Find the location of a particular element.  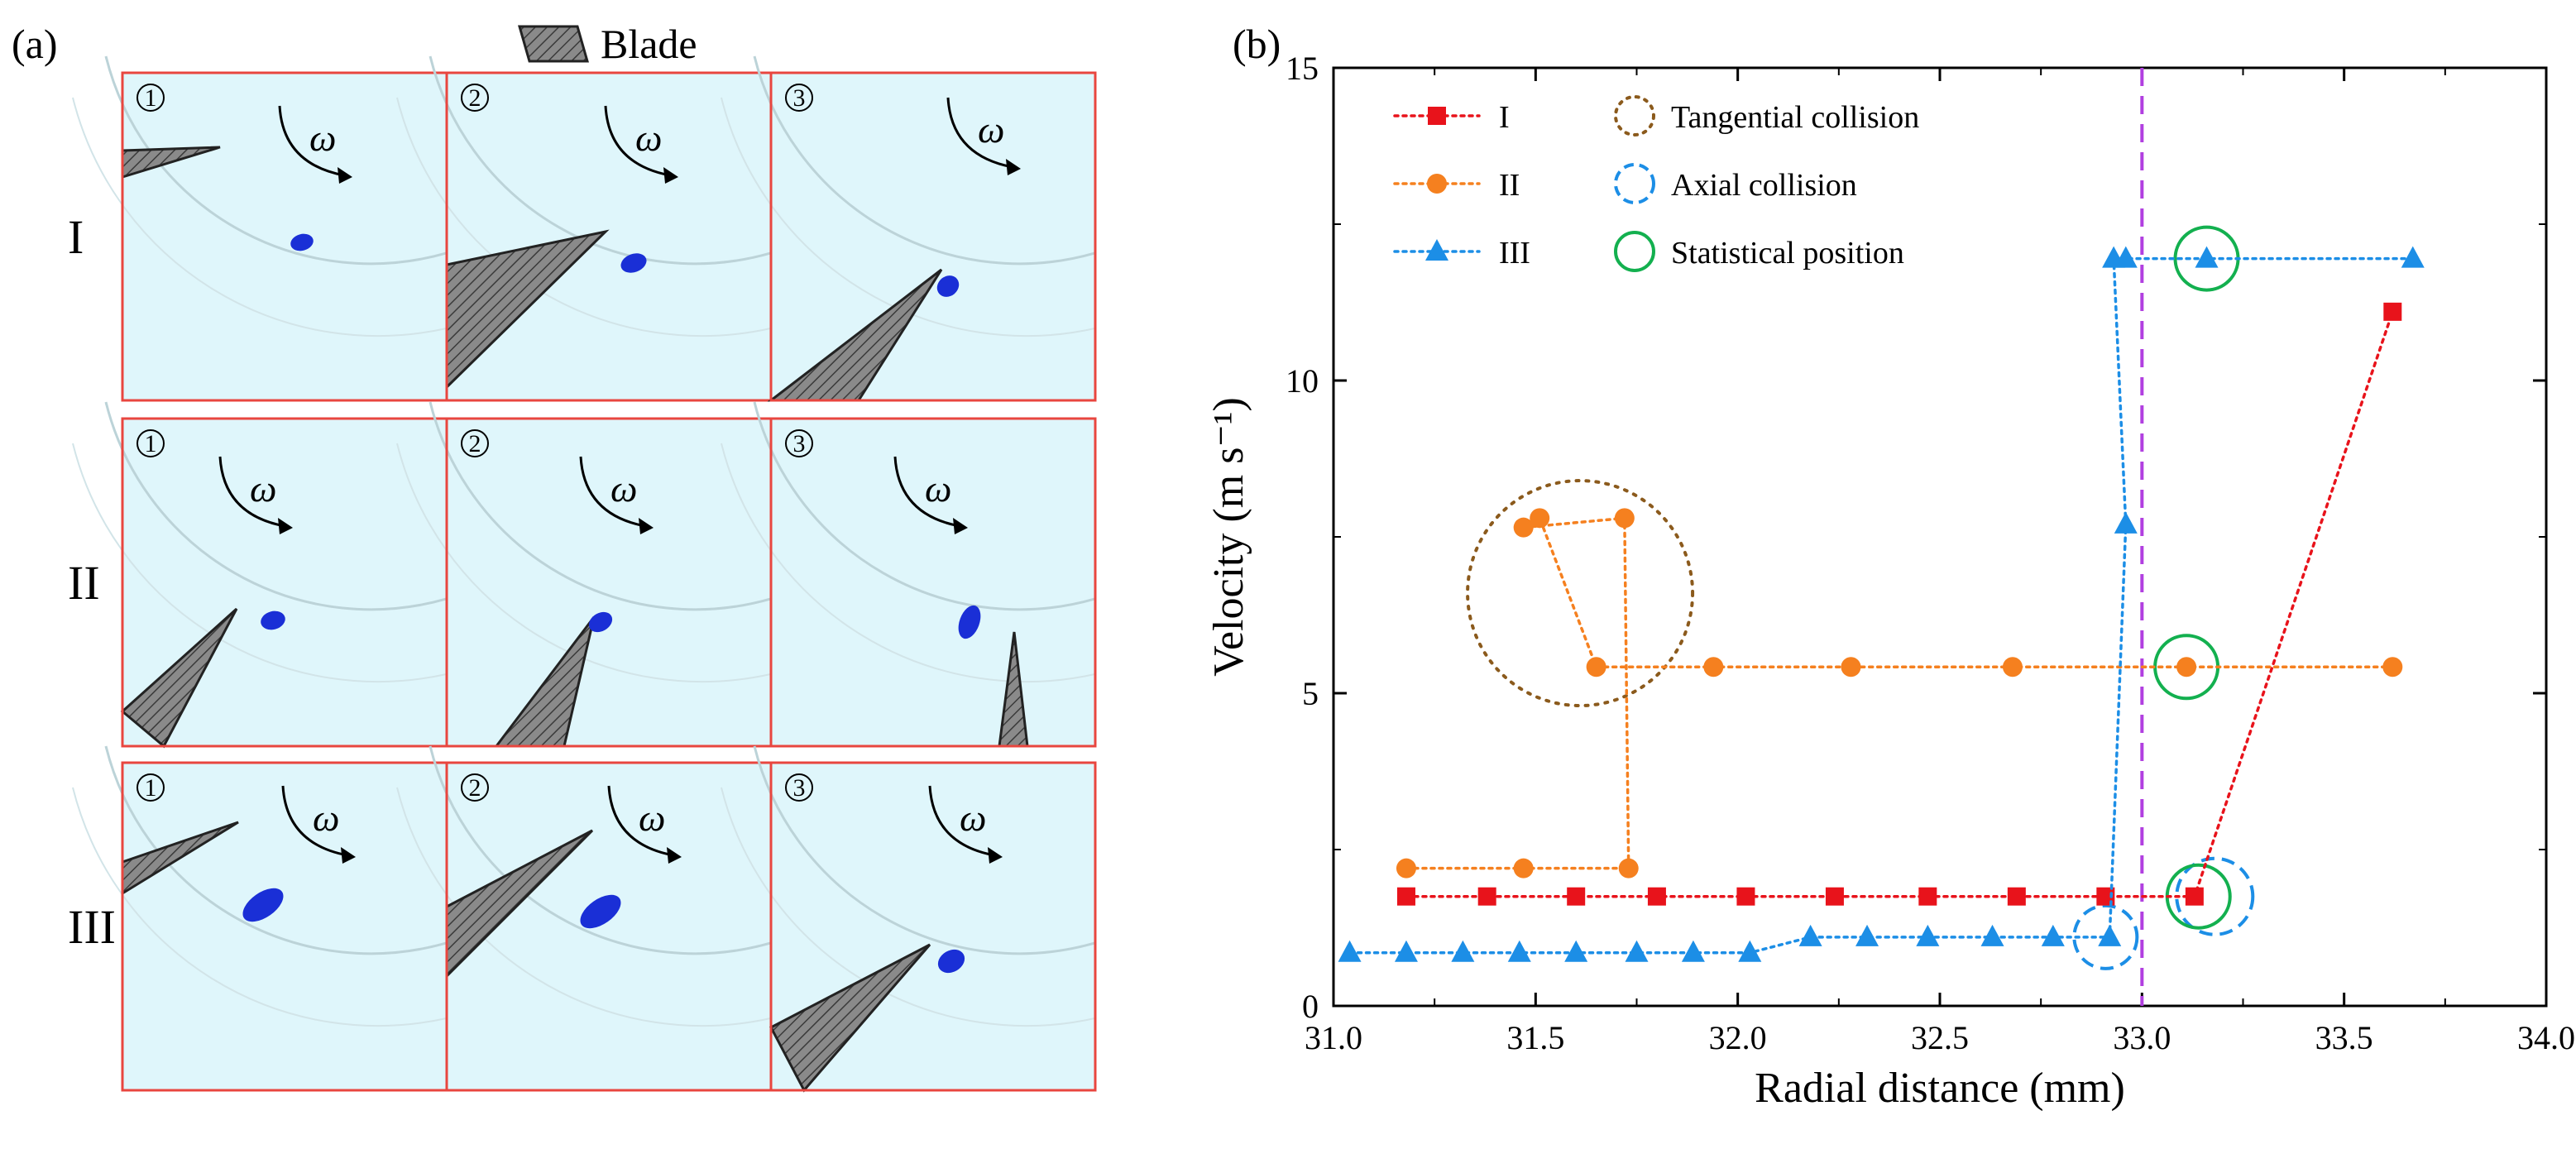

snapshot-2-2: 2ω is located at coordinates (584, 574).